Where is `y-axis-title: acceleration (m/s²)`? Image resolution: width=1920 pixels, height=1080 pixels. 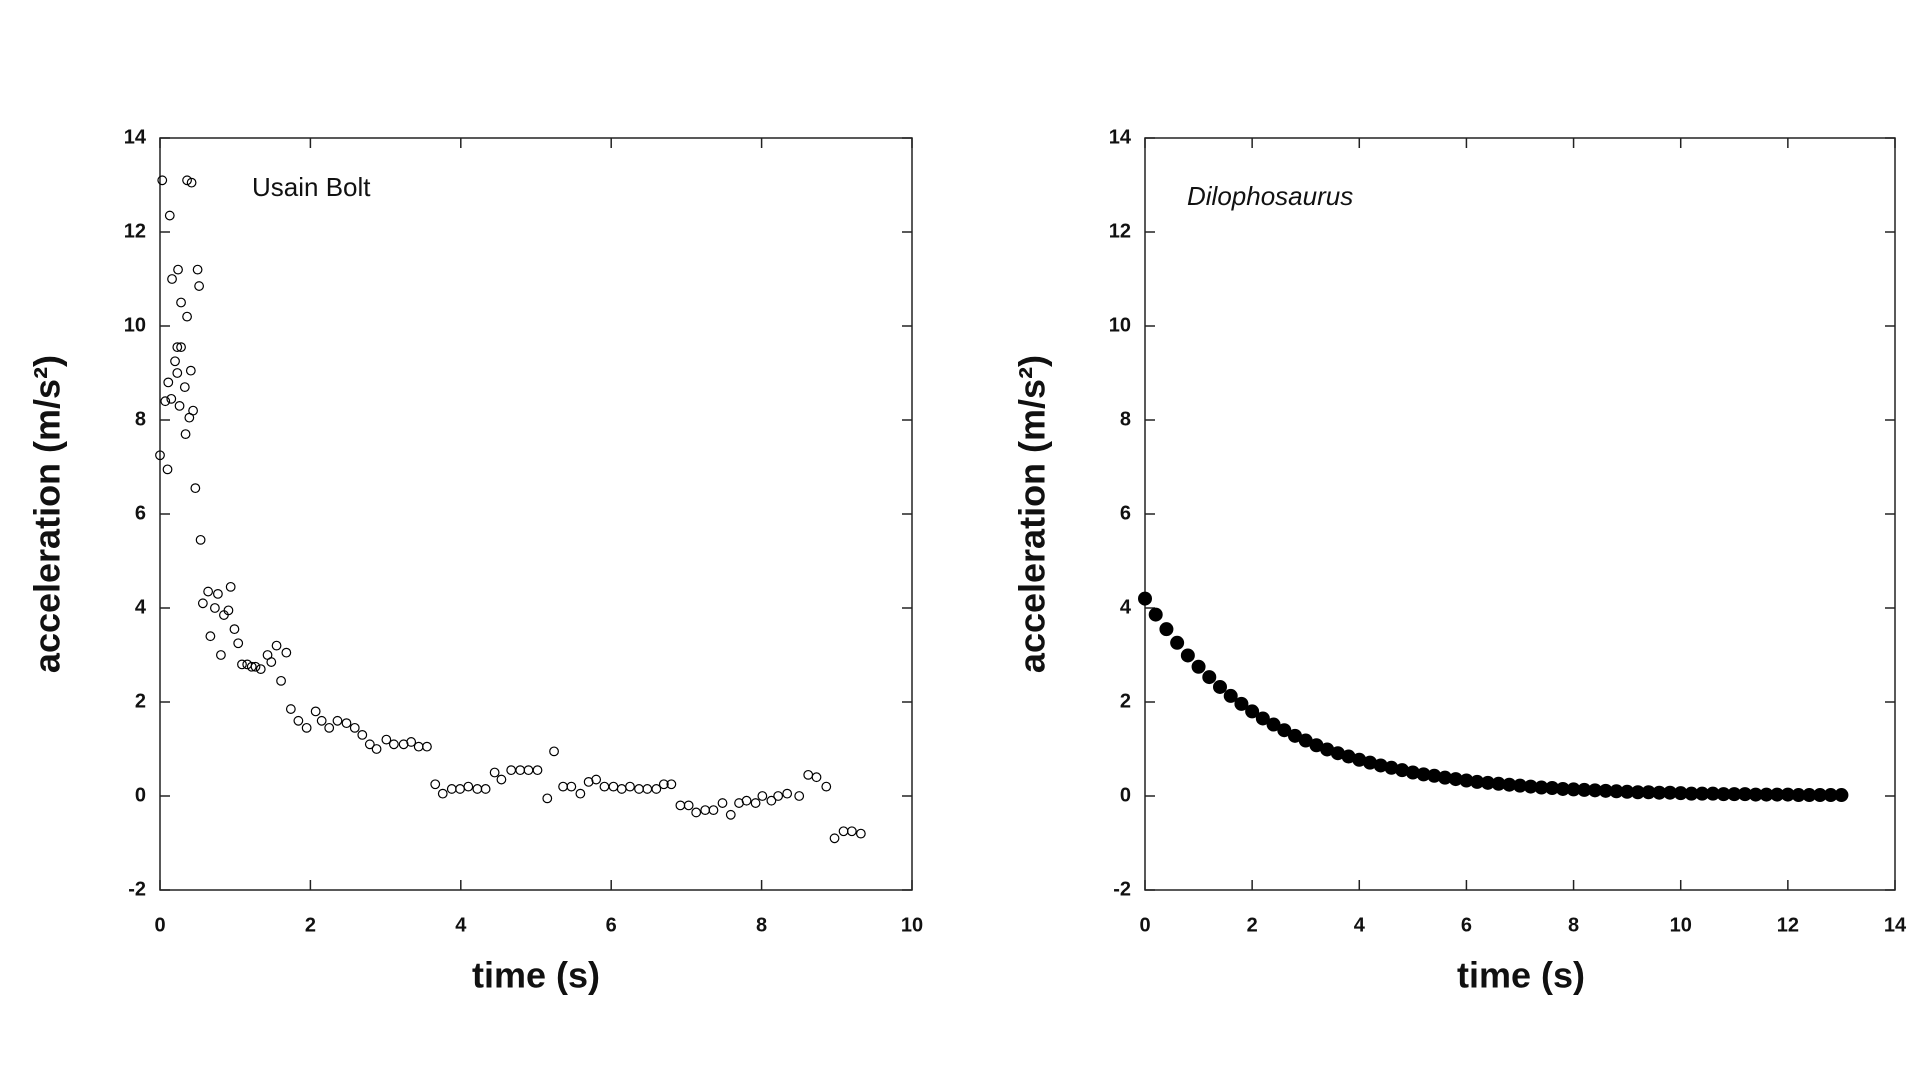 y-axis-title: acceleration (m/s²) is located at coordinates (1032, 514).